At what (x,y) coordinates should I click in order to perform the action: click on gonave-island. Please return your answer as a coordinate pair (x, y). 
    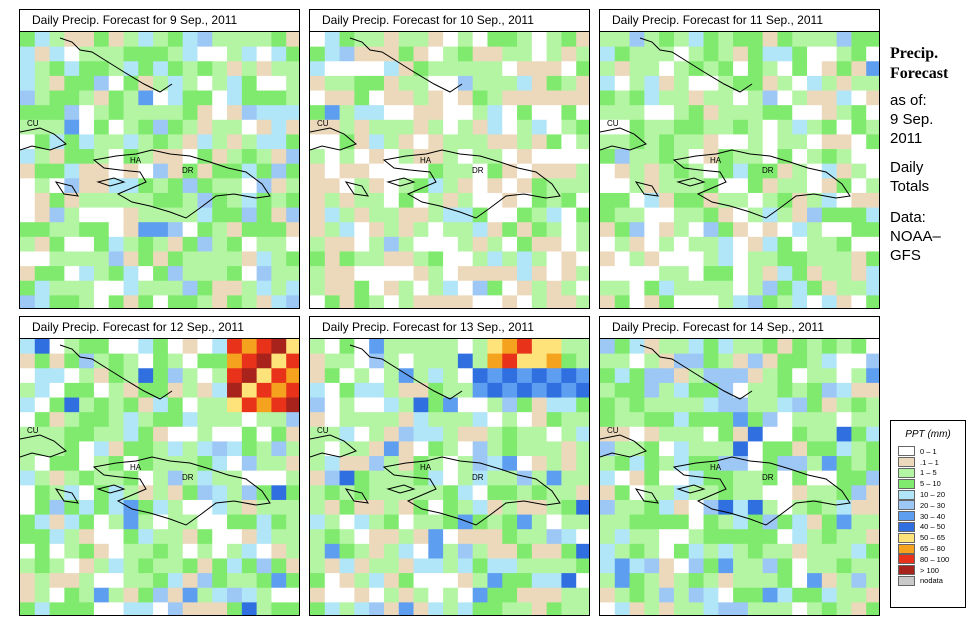
    Looking at the image, I should click on (401, 182).